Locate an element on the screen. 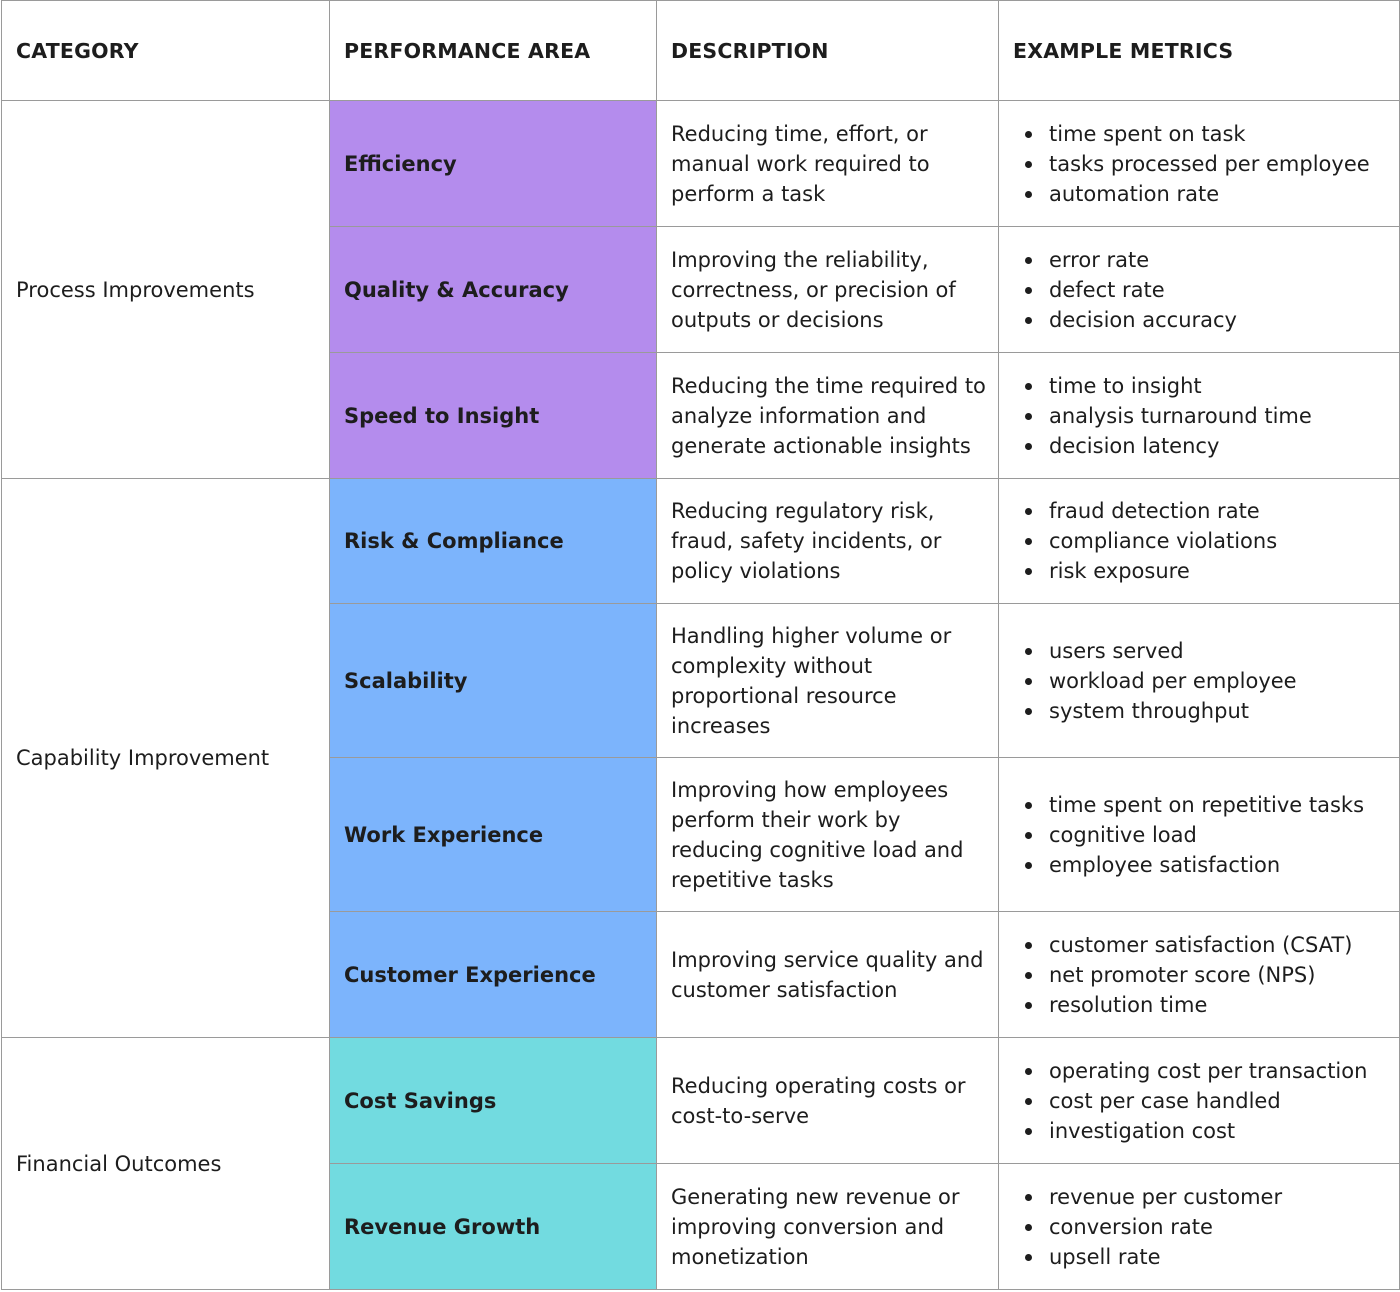 This screenshot has width=1400, height=1292. header-category: CATEGORY is located at coordinates (165, 50).